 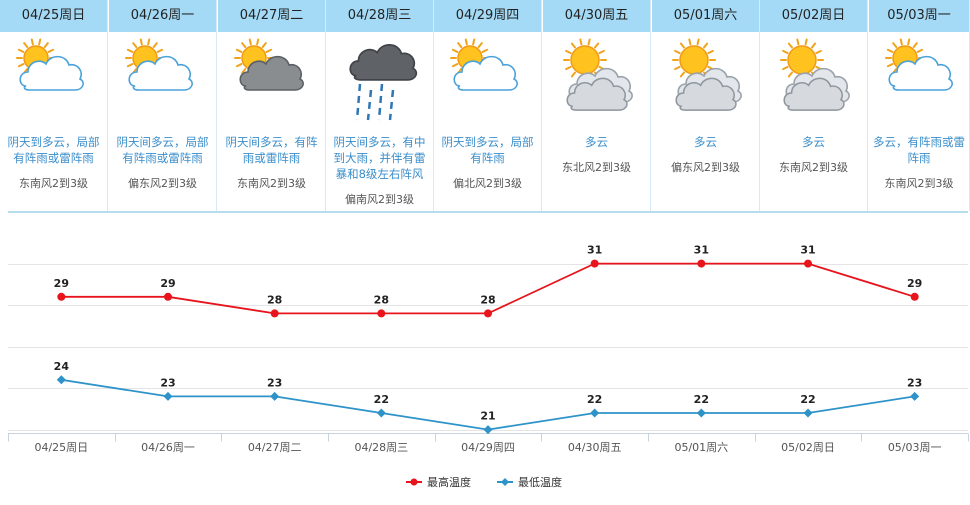 What do you see at coordinates (488, 281) in the screenshot?
I see `series-high: 29 29 28 28 28 31 31 31 29` at bounding box center [488, 281].